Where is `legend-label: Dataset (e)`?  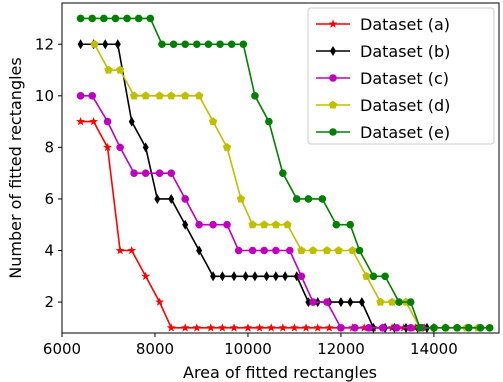 legend-label: Dataset (e) is located at coordinates (405, 132).